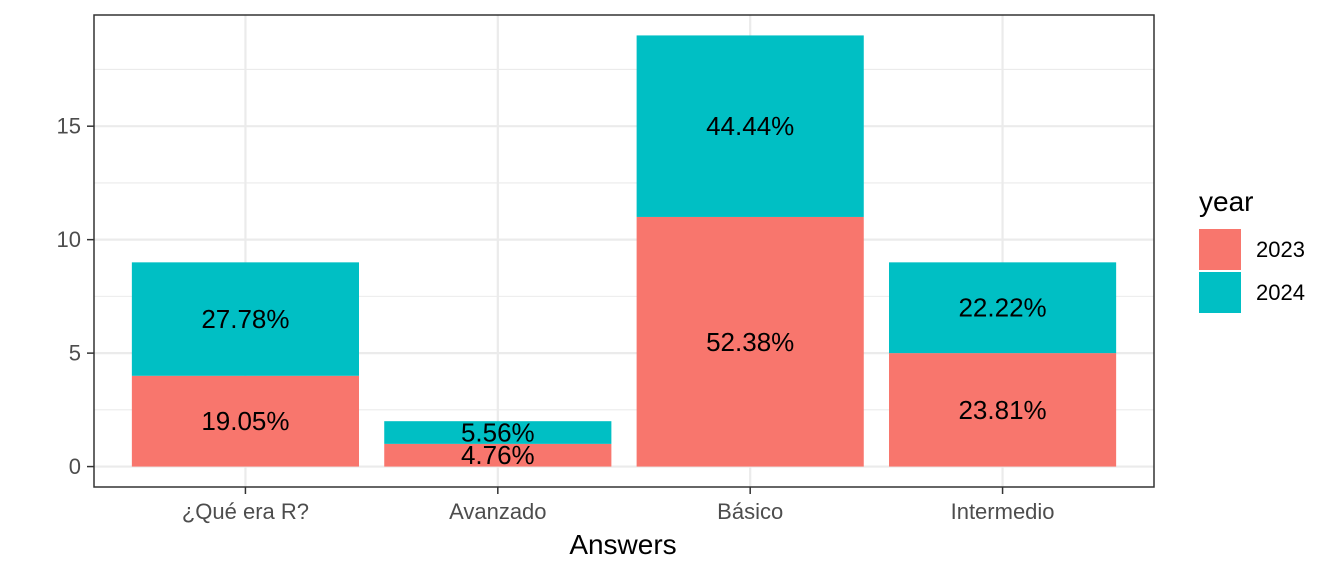 The height and width of the screenshot is (576, 1344). What do you see at coordinates (69, 239) in the screenshot?
I see `y-tick-label: 10` at bounding box center [69, 239].